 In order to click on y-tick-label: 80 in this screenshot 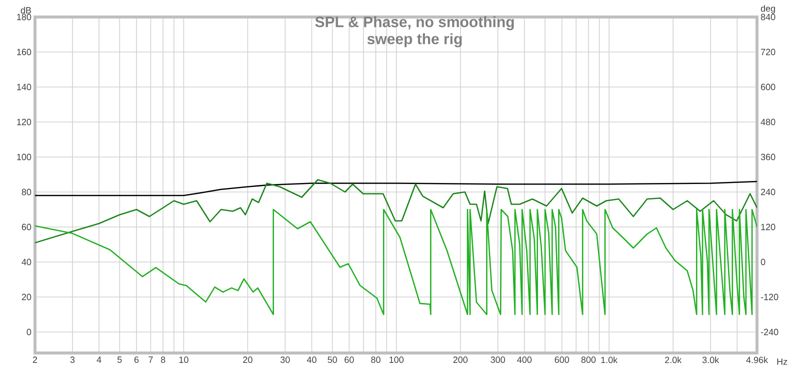, I will do `click(27, 192)`.